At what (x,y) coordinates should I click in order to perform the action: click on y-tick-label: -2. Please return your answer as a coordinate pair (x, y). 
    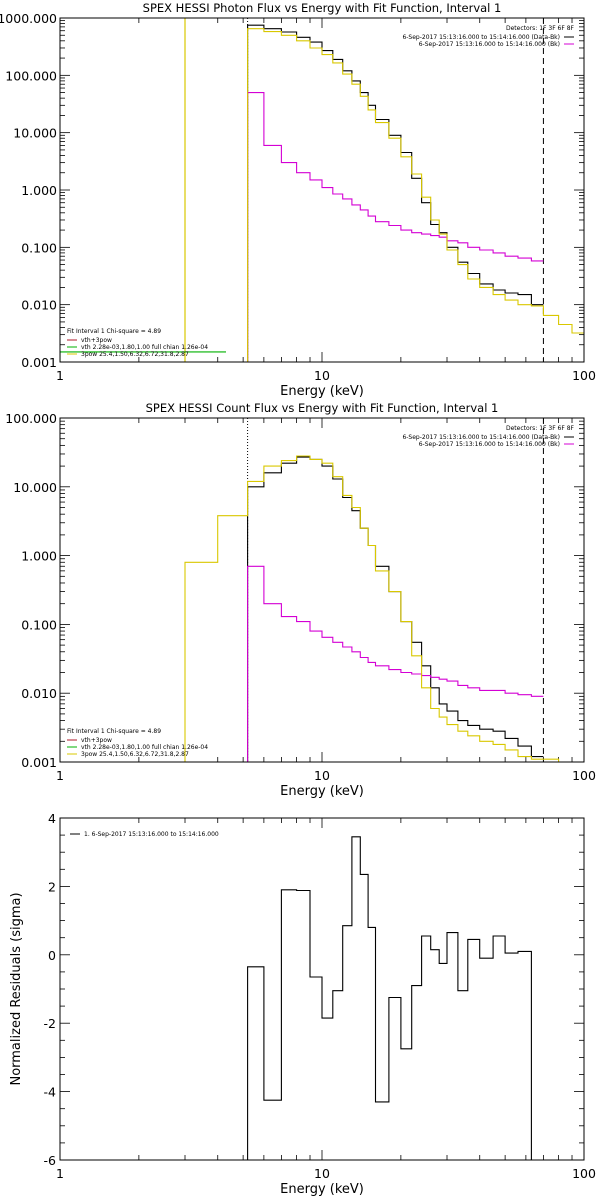
    Looking at the image, I should click on (50, 1023).